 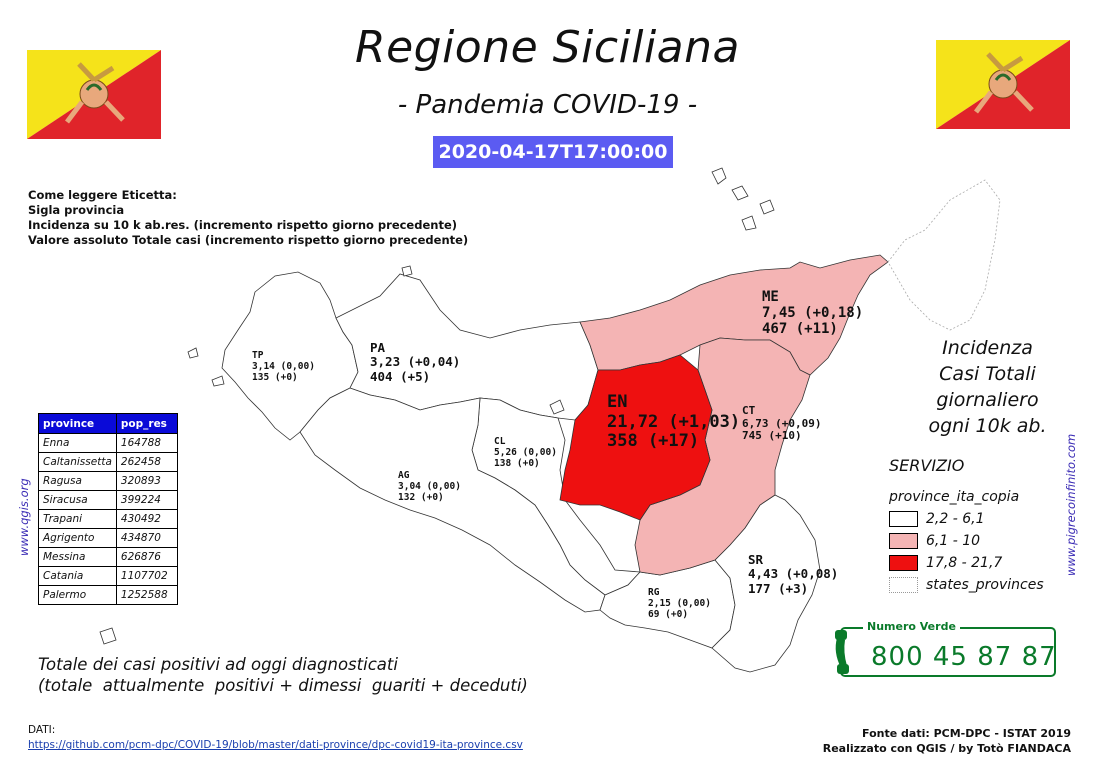 What do you see at coordinates (429, 486) in the screenshot?
I see `label-ag: AG 3,04 (0,00) 132 (+0)` at bounding box center [429, 486].